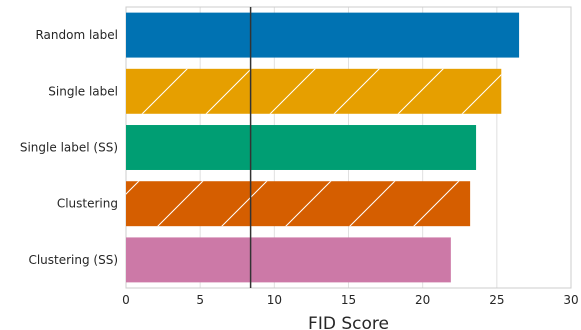 This screenshot has height=330, width=581. Describe the element at coordinates (274, 300) in the screenshot. I see `x-tick-label: 10` at that location.